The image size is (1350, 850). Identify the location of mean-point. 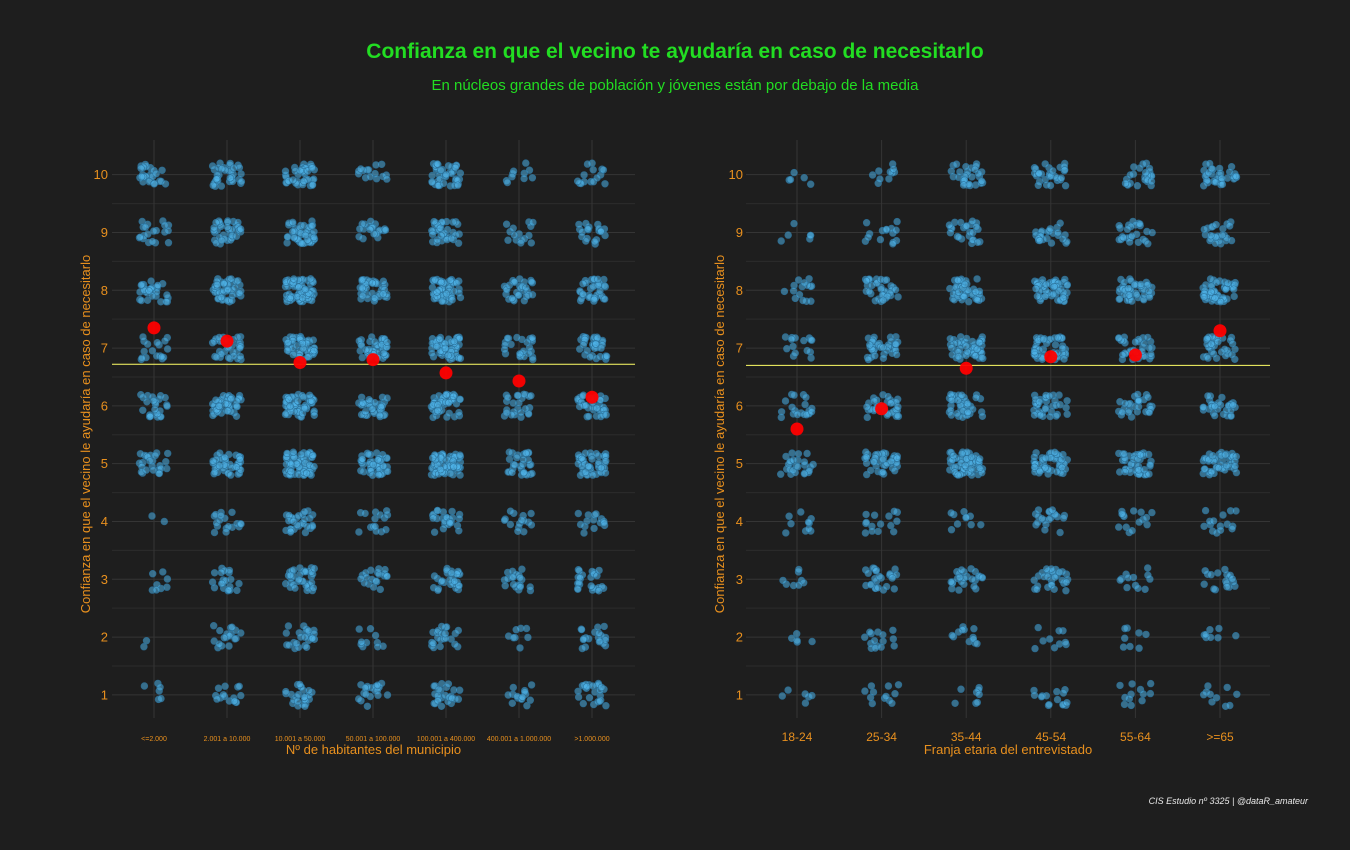
(882, 409).